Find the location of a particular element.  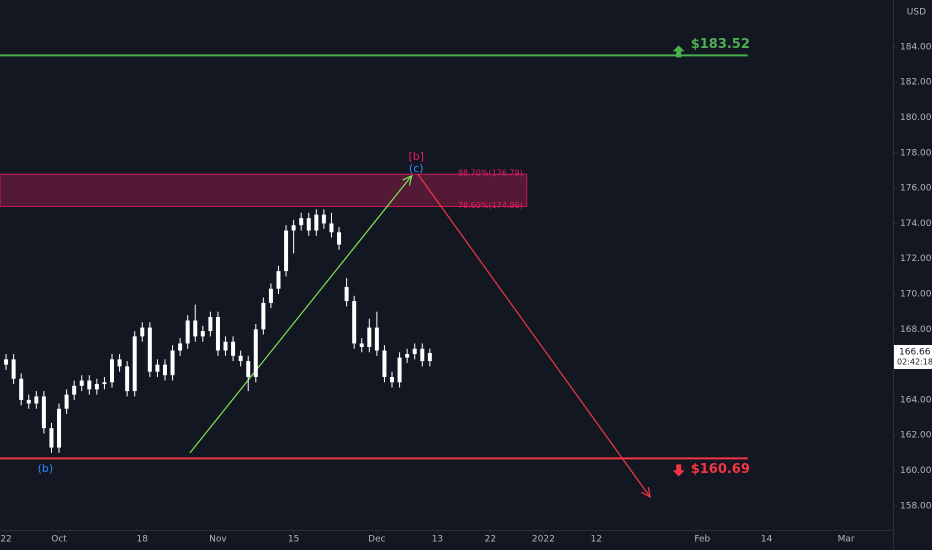

x-tick-label: 15 is located at coordinates (293, 540).